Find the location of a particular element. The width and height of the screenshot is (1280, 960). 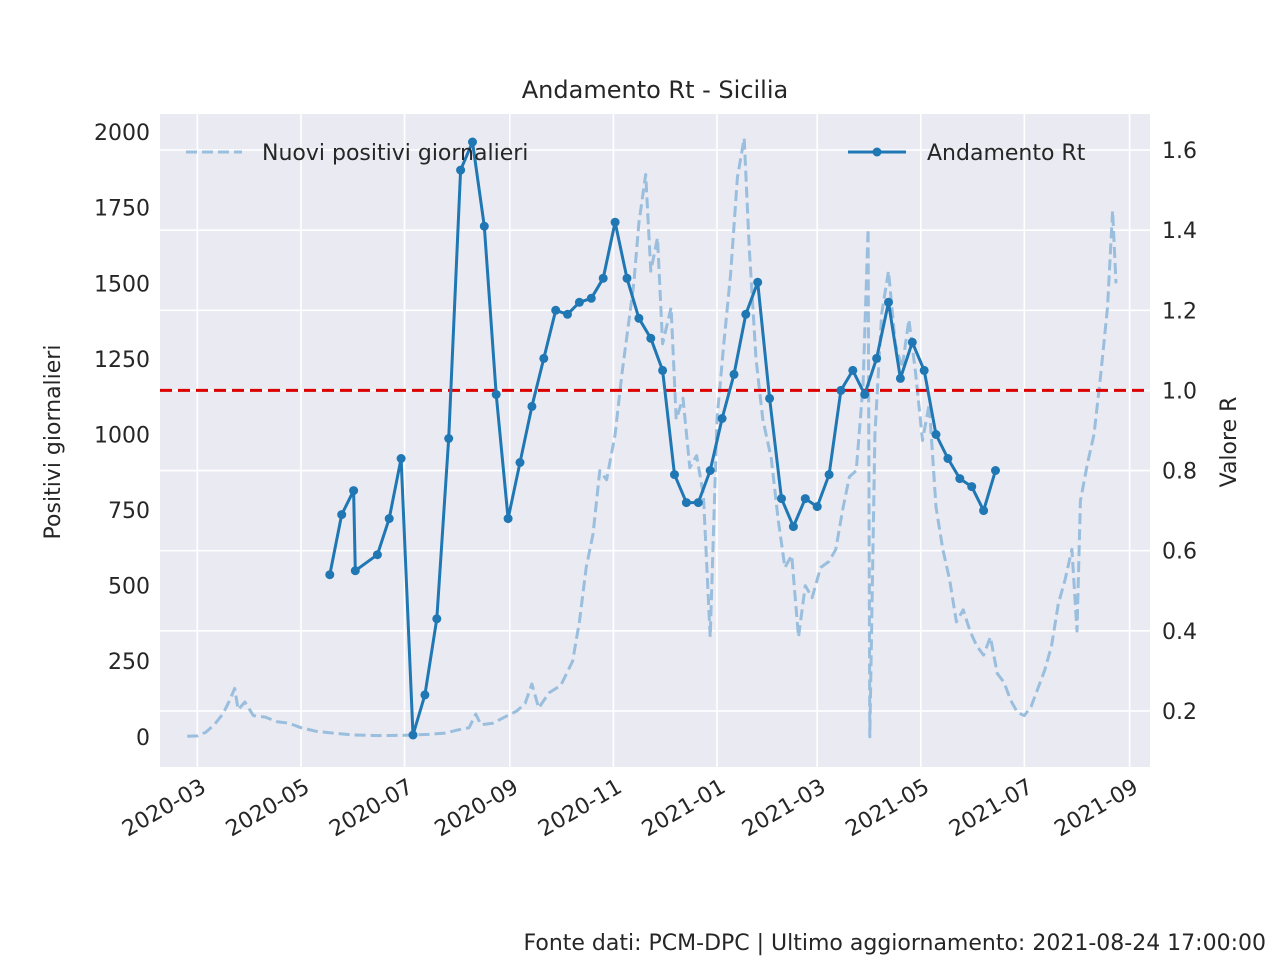

right-tick-label: 1.0 is located at coordinates (1179, 391).